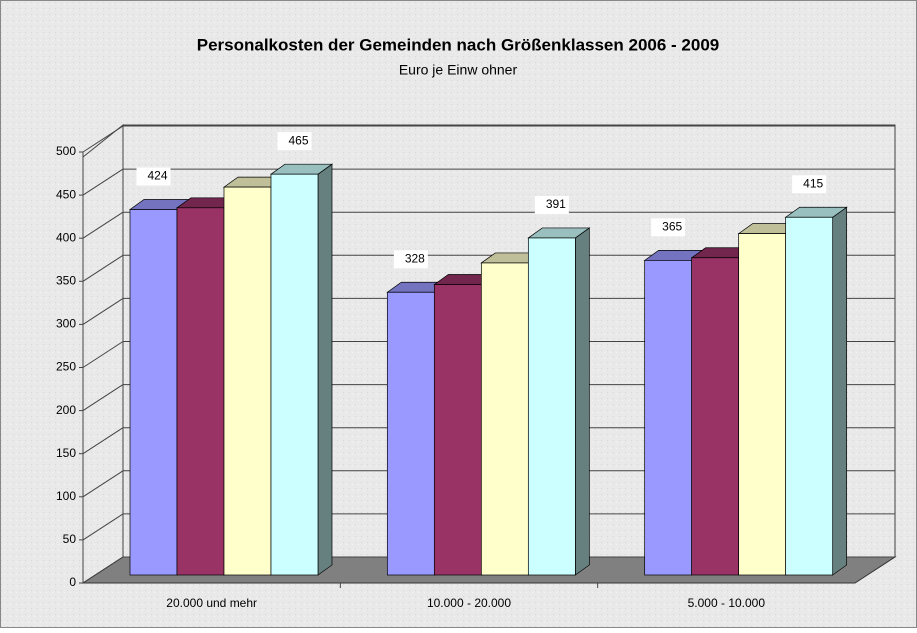  I want to click on chart-subtitle: Euro je Einw ohner, so click(458, 70).